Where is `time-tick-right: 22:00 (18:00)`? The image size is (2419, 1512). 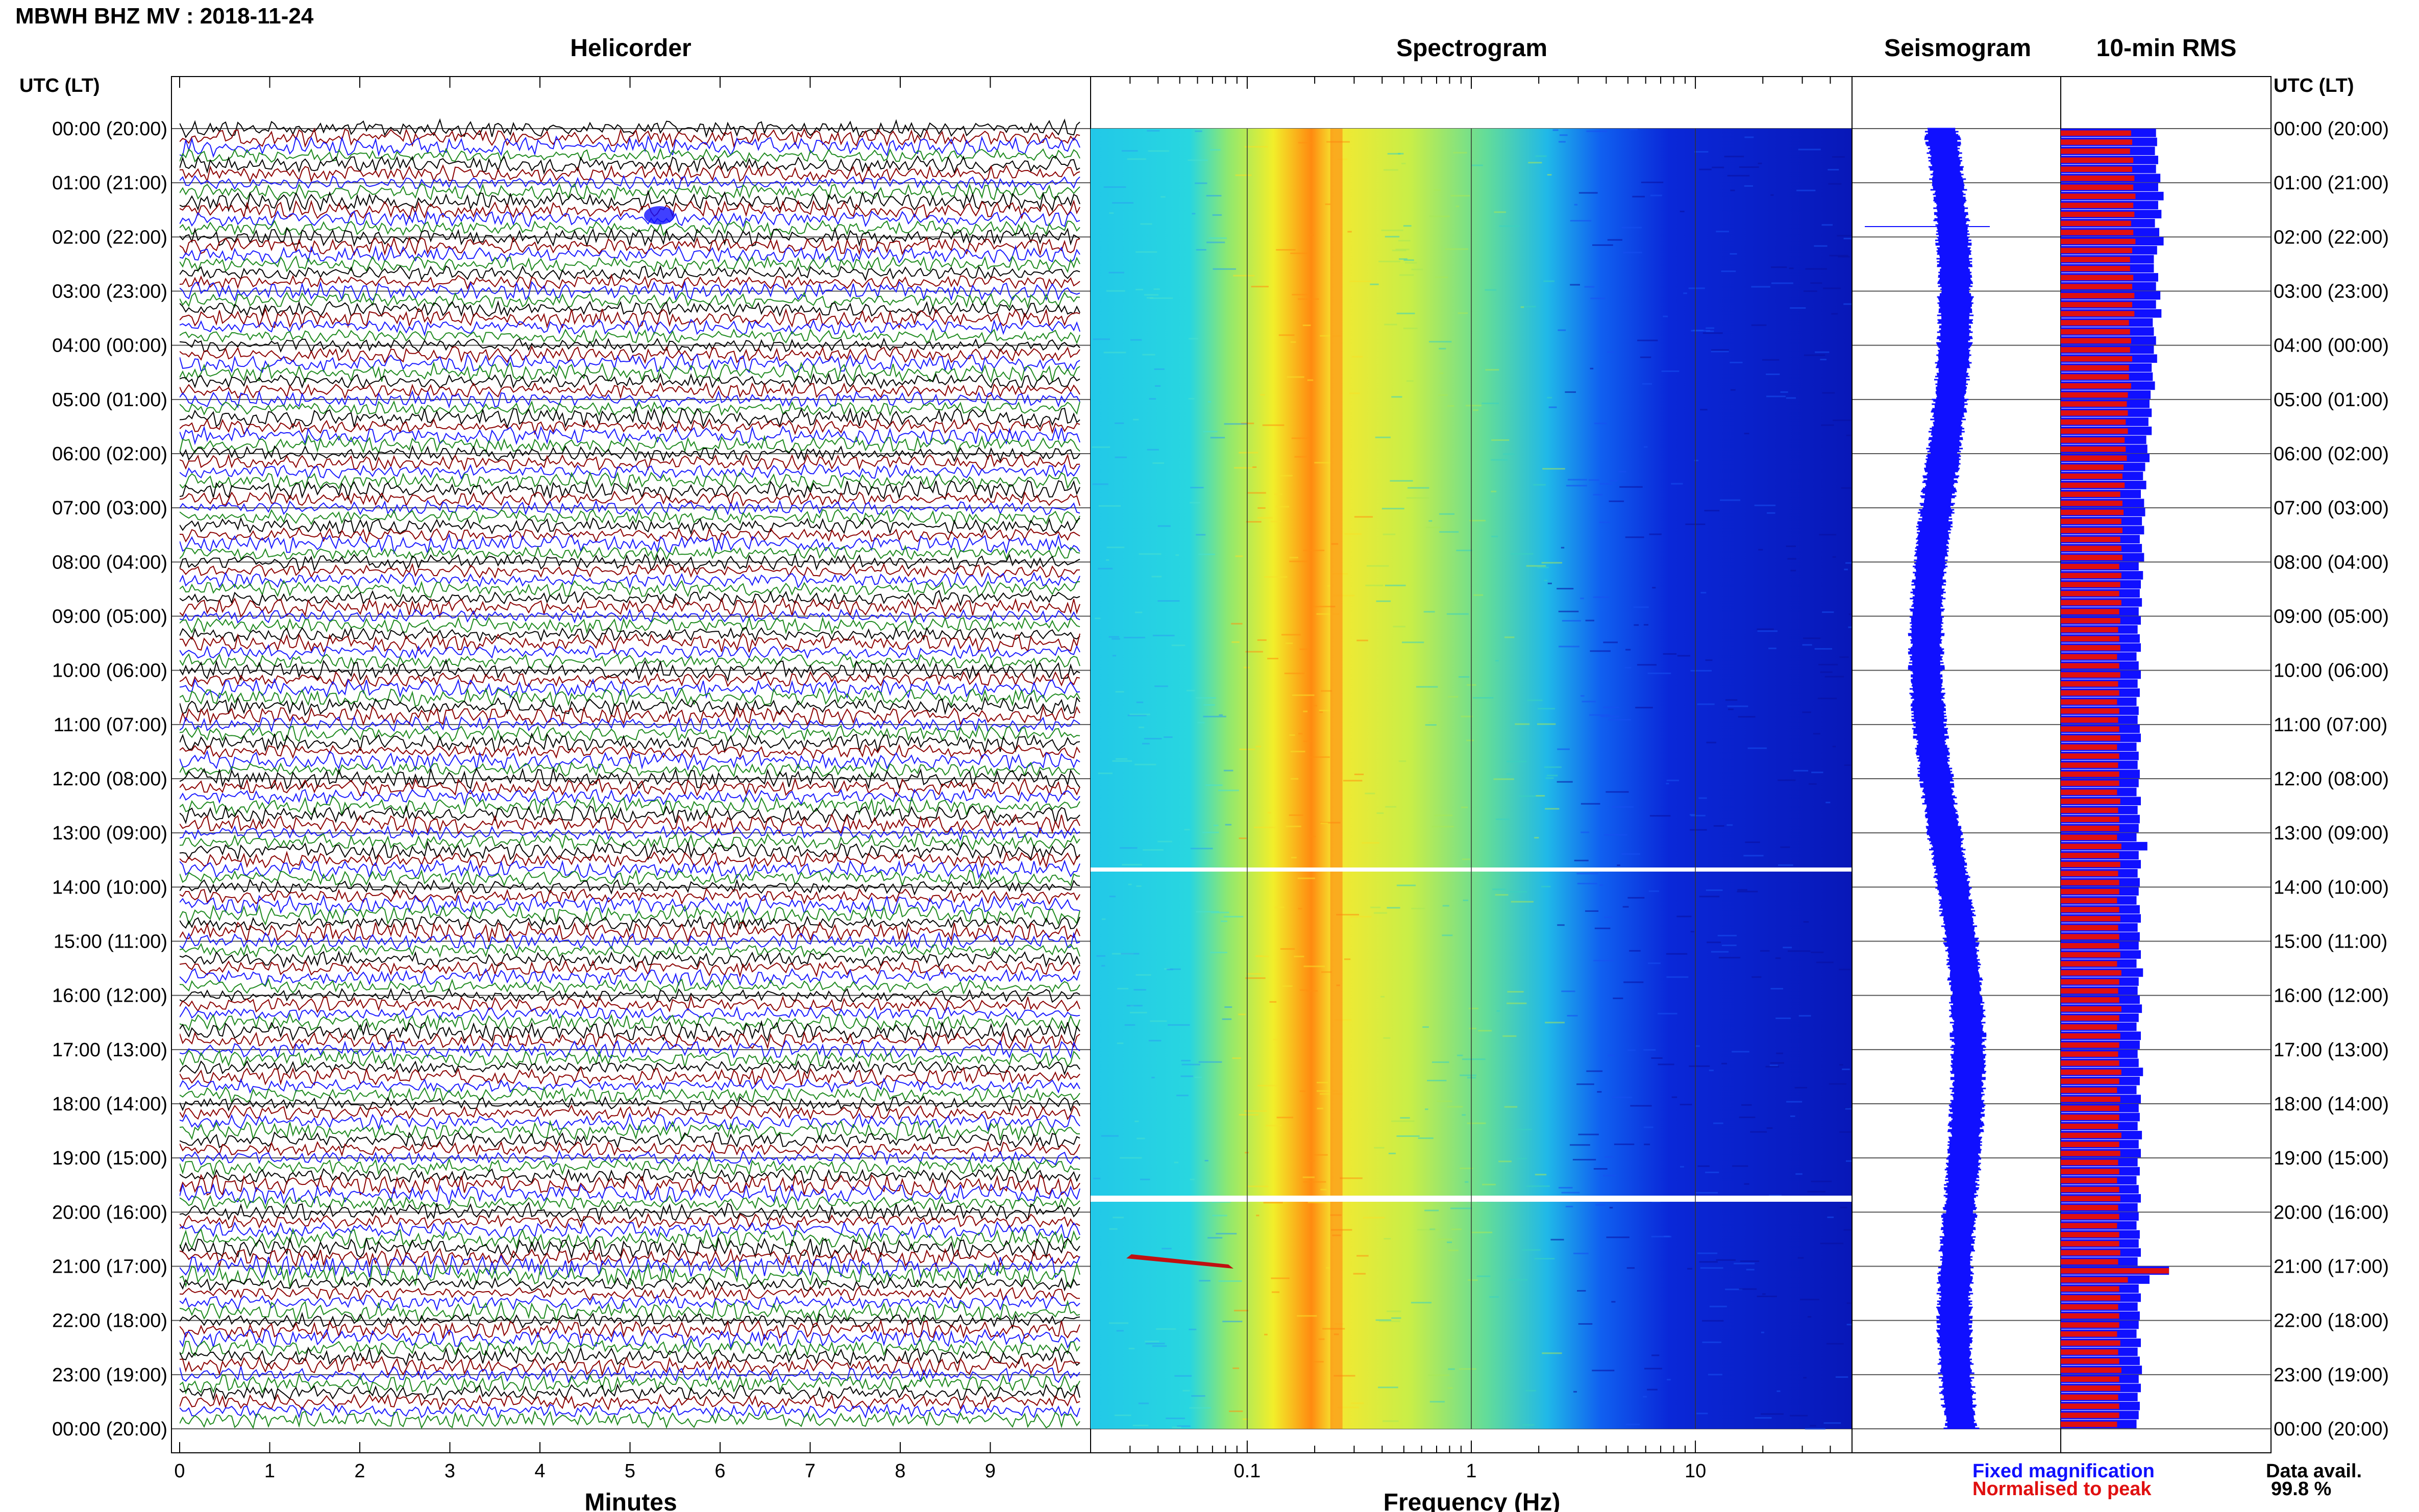 time-tick-right: 22:00 (18:00) is located at coordinates (2331, 1321).